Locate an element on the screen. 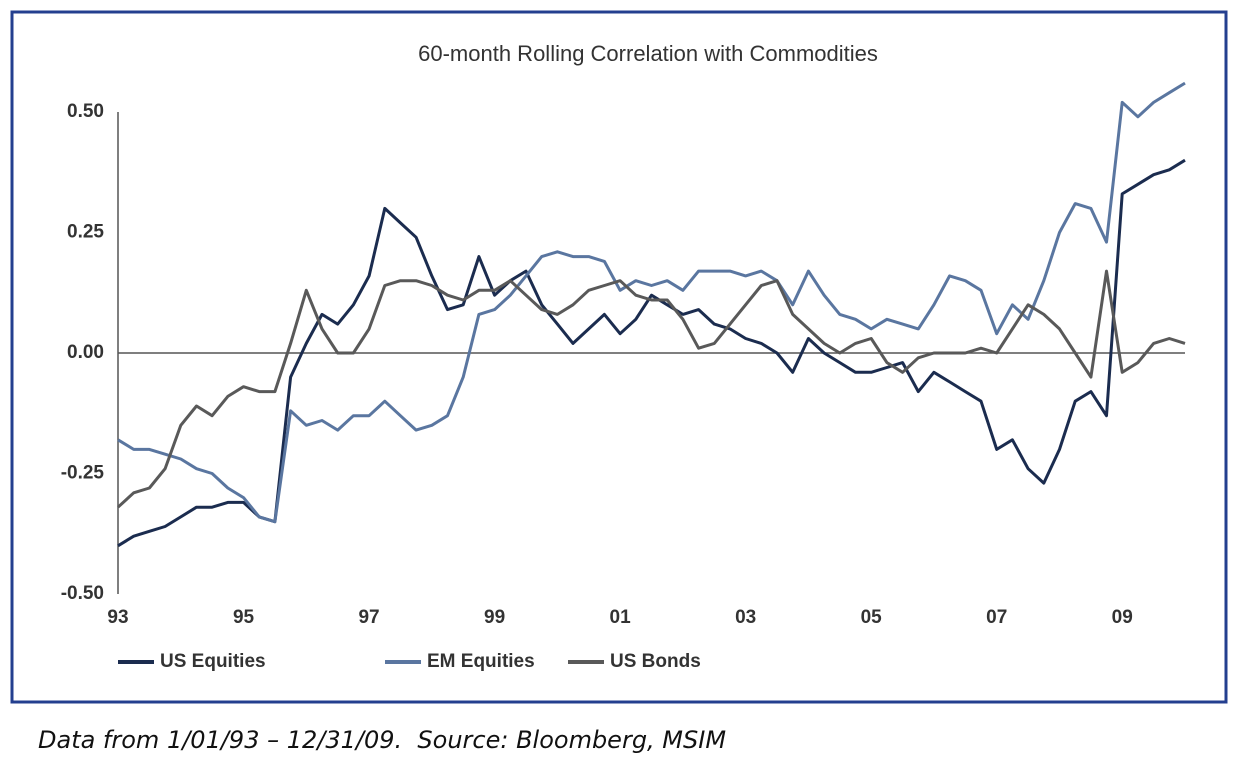 This screenshot has height=776, width=1254. y-tick-label: 0.50 is located at coordinates (85, 111).